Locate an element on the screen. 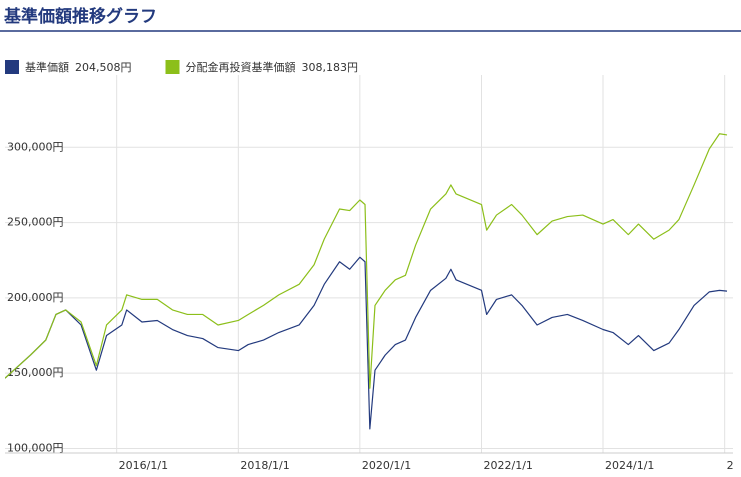 This screenshot has width=741, height=477. chart-title: 基準価額推移グラフ is located at coordinates (80, 16).